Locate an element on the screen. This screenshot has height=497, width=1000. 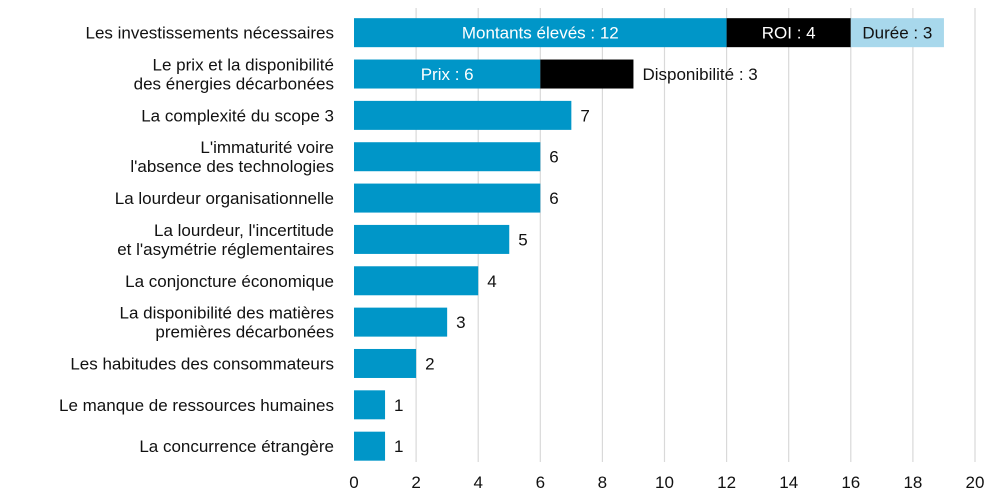
category-label: La lourdeur organisationnelle is located at coordinates (224, 198).